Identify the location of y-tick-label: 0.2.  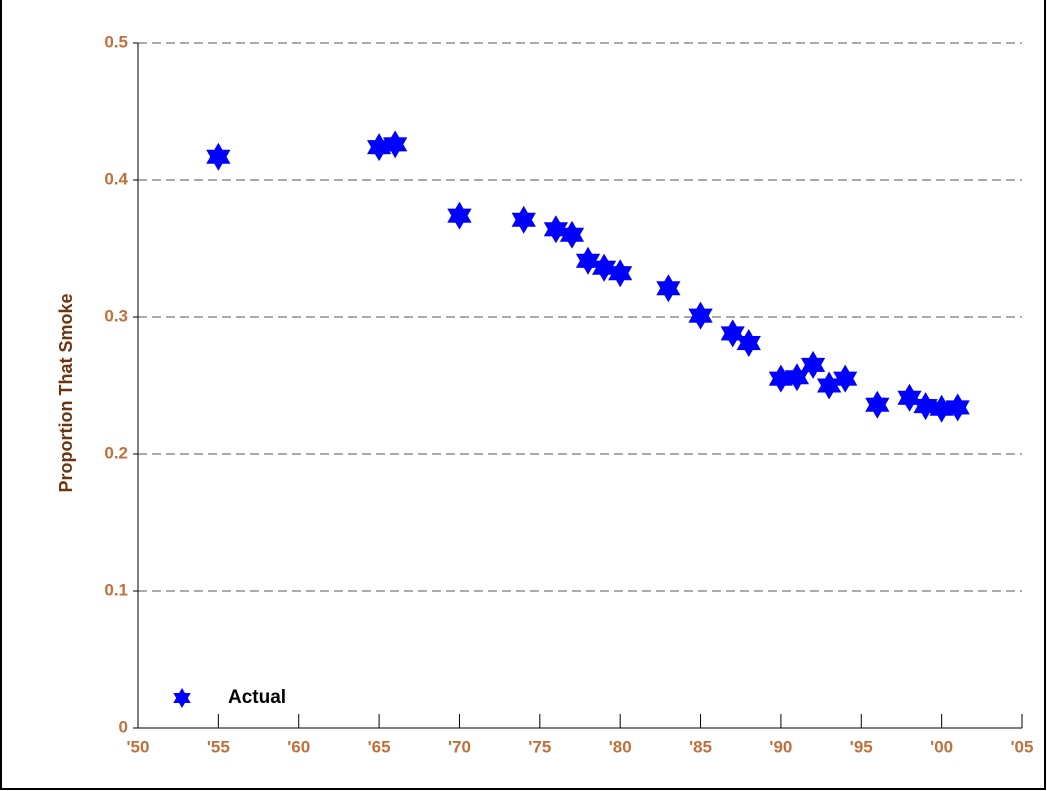
(116, 452).